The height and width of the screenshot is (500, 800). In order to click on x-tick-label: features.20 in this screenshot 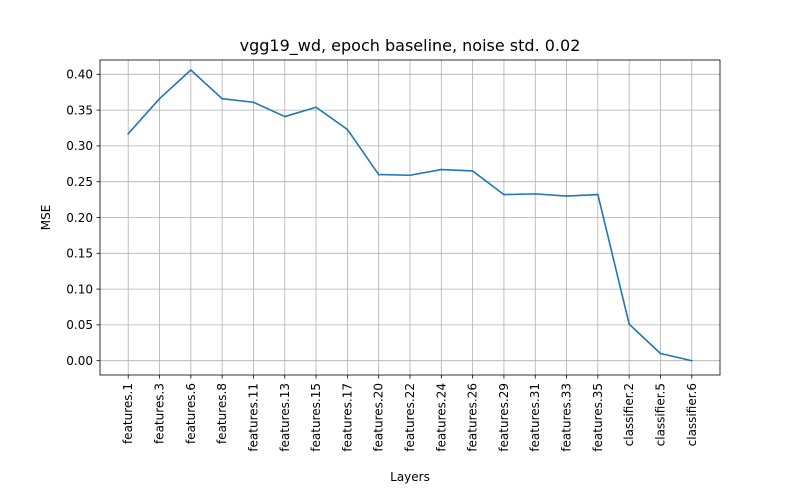, I will do `click(379, 417)`.